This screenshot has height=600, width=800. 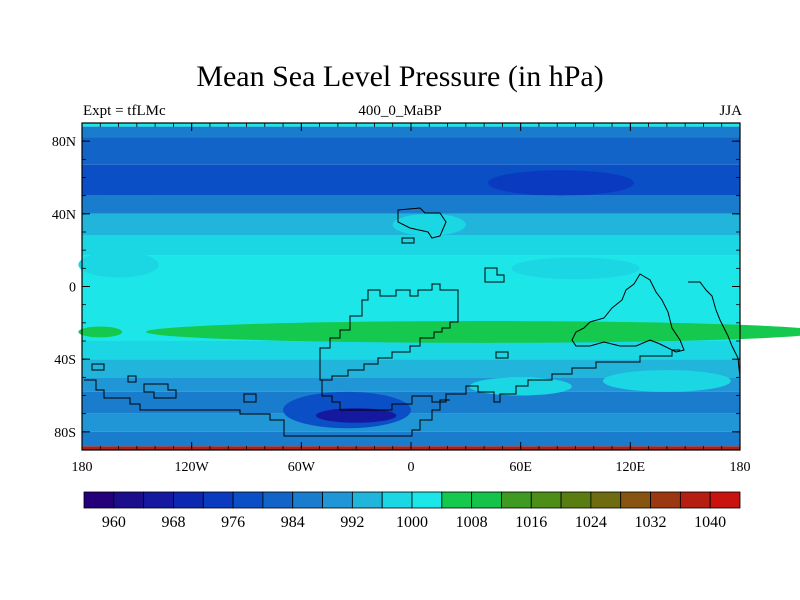 I want to click on colorbar-label: 1000, so click(x=412, y=522).